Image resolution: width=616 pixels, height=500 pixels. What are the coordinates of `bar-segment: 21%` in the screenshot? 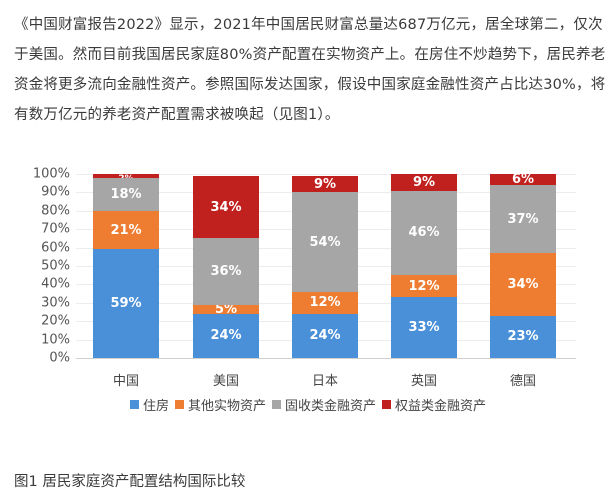 It's located at (126, 230).